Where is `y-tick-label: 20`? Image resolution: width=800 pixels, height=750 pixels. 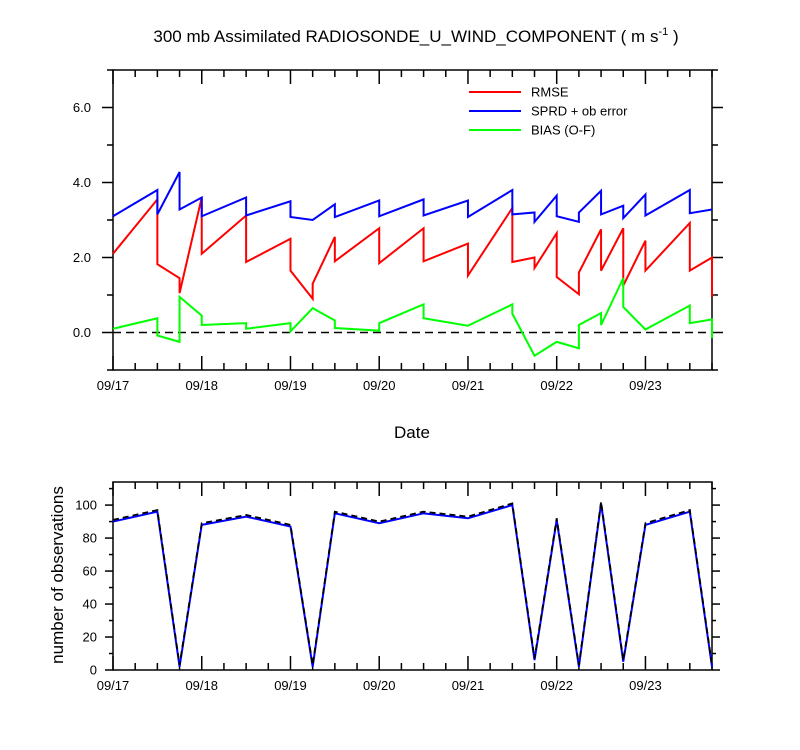 y-tick-label: 20 is located at coordinates (90, 637).